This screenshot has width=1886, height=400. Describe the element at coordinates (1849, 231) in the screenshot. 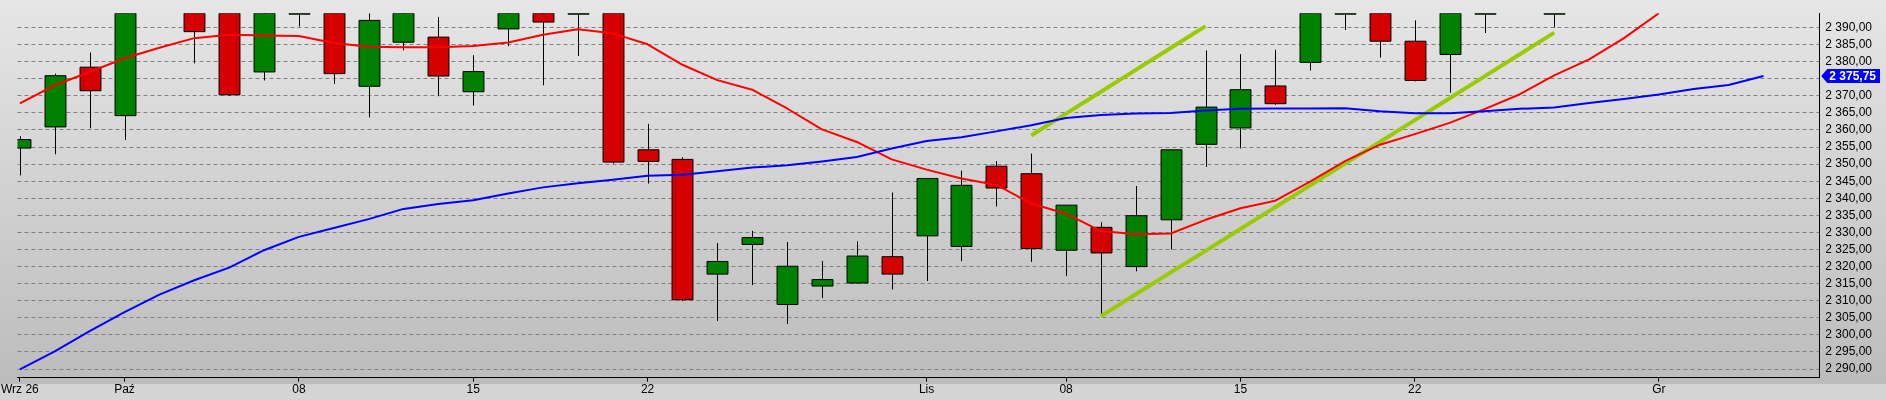

I see `y-tick-label: 2 330,00` at that location.